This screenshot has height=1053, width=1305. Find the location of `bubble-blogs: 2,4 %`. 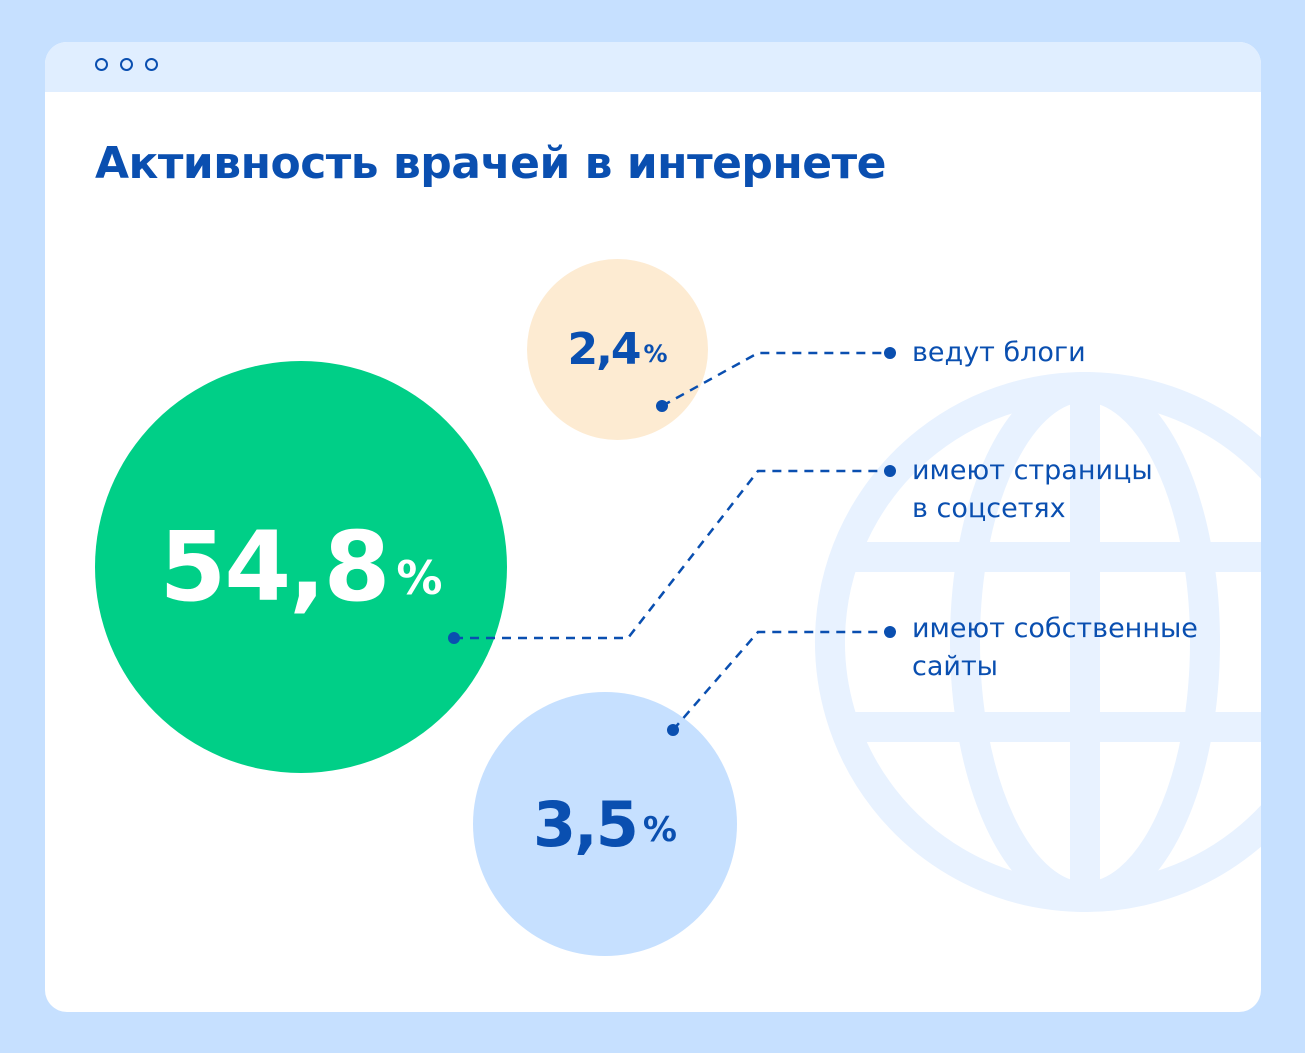

bubble-blogs: 2,4 % is located at coordinates (617, 349).